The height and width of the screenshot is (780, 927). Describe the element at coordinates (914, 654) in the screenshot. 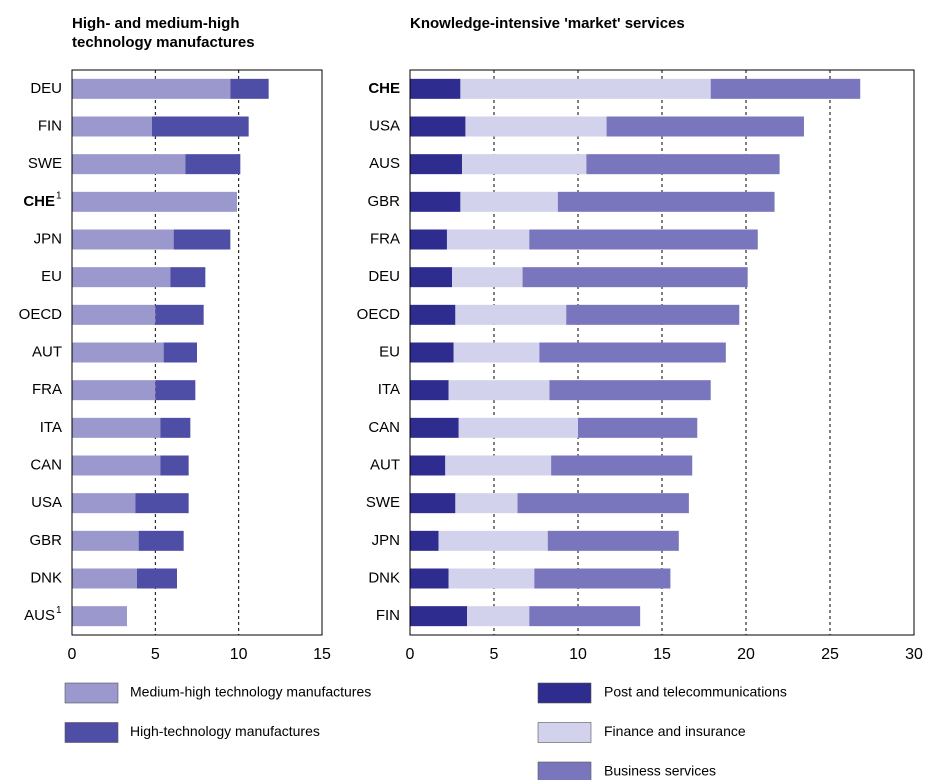

I see `x-tick-label: 30` at that location.